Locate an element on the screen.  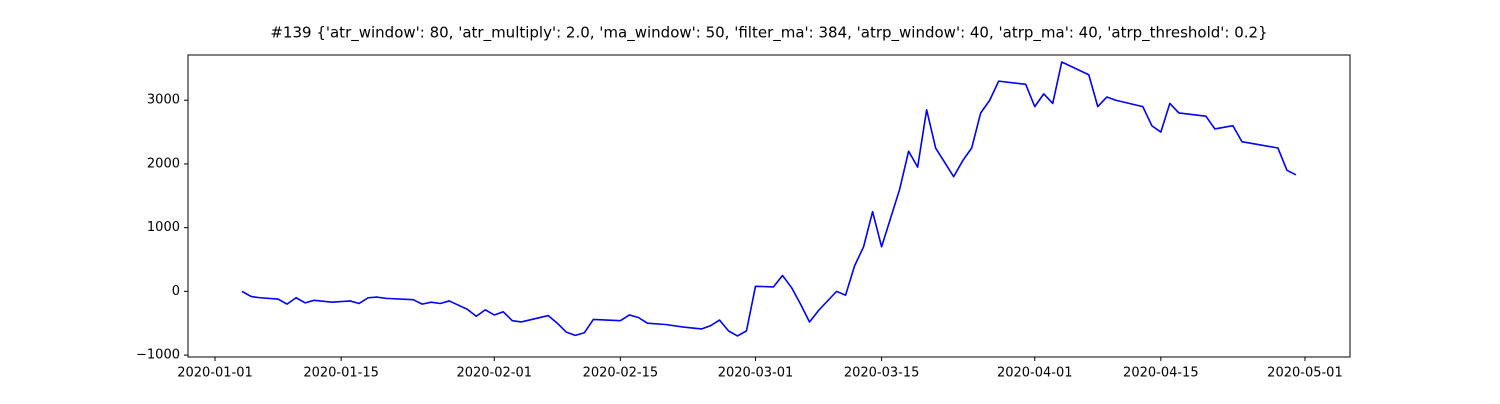
x-tick-label: 2020-02-15 is located at coordinates (621, 373).